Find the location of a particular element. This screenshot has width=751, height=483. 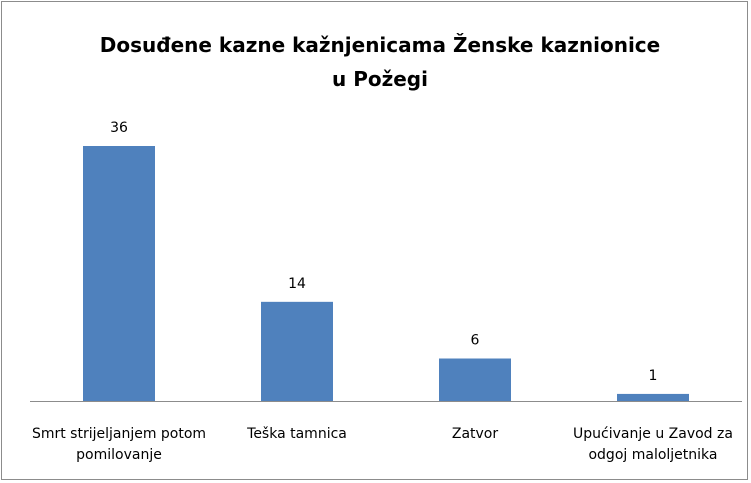

data-label: 36 is located at coordinates (119, 128).